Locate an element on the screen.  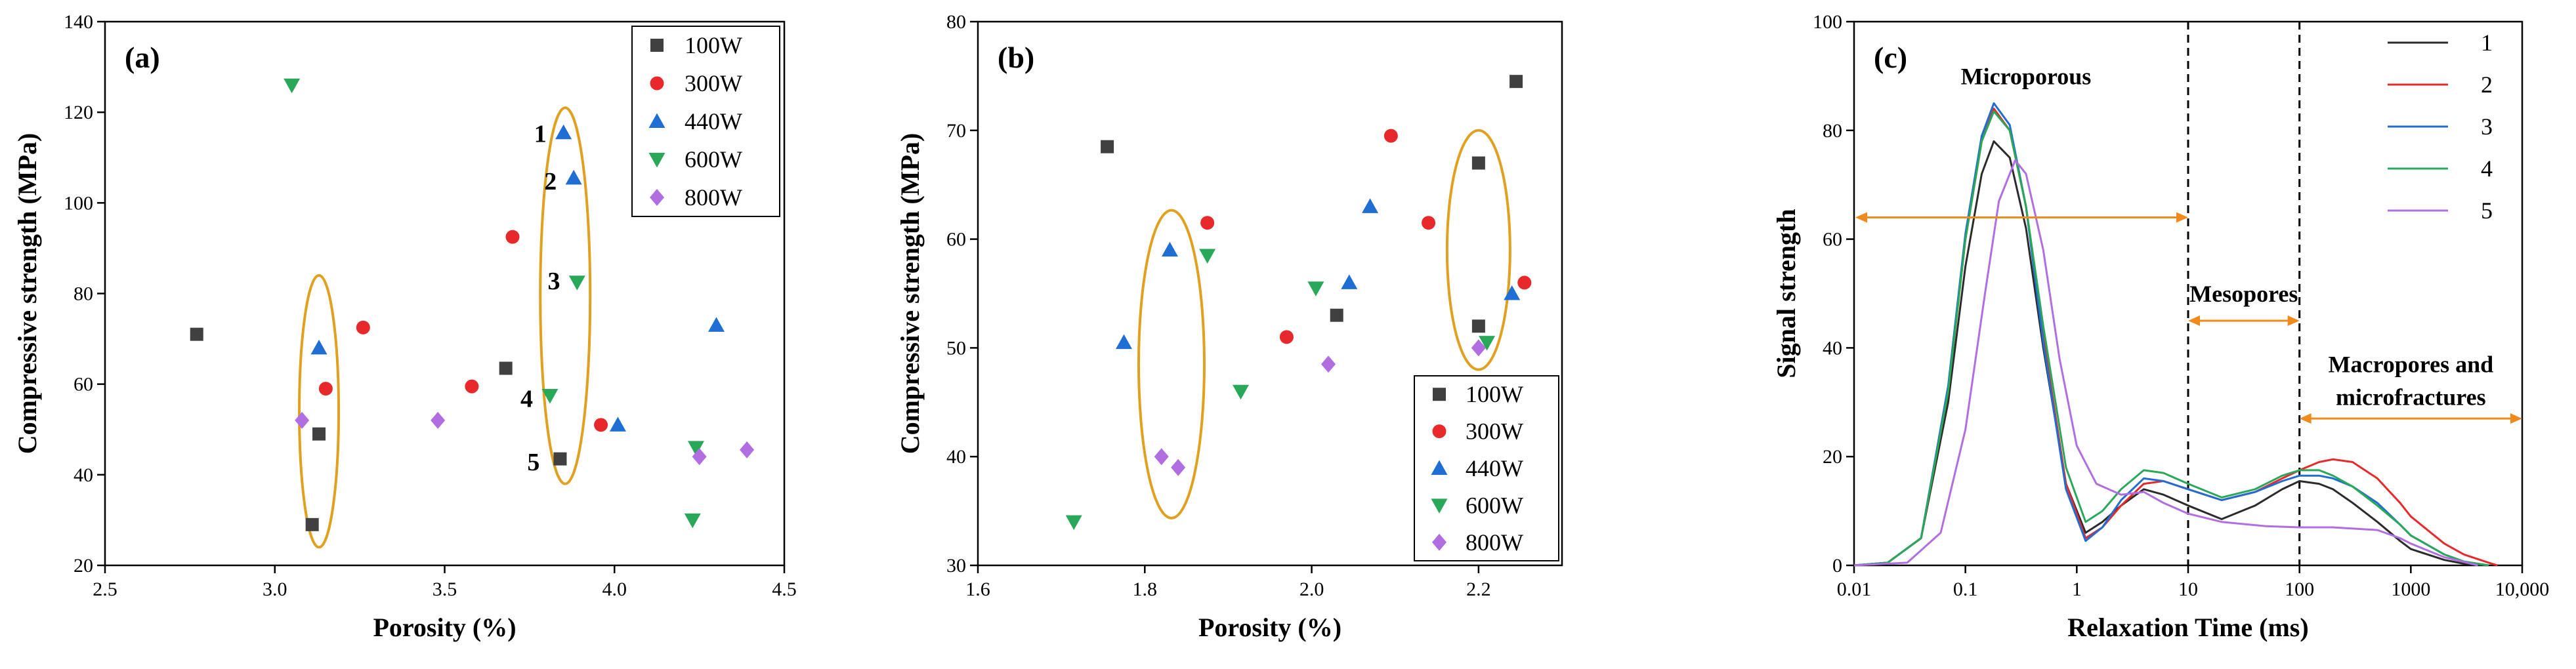
panel-label: (a) is located at coordinates (142, 57).